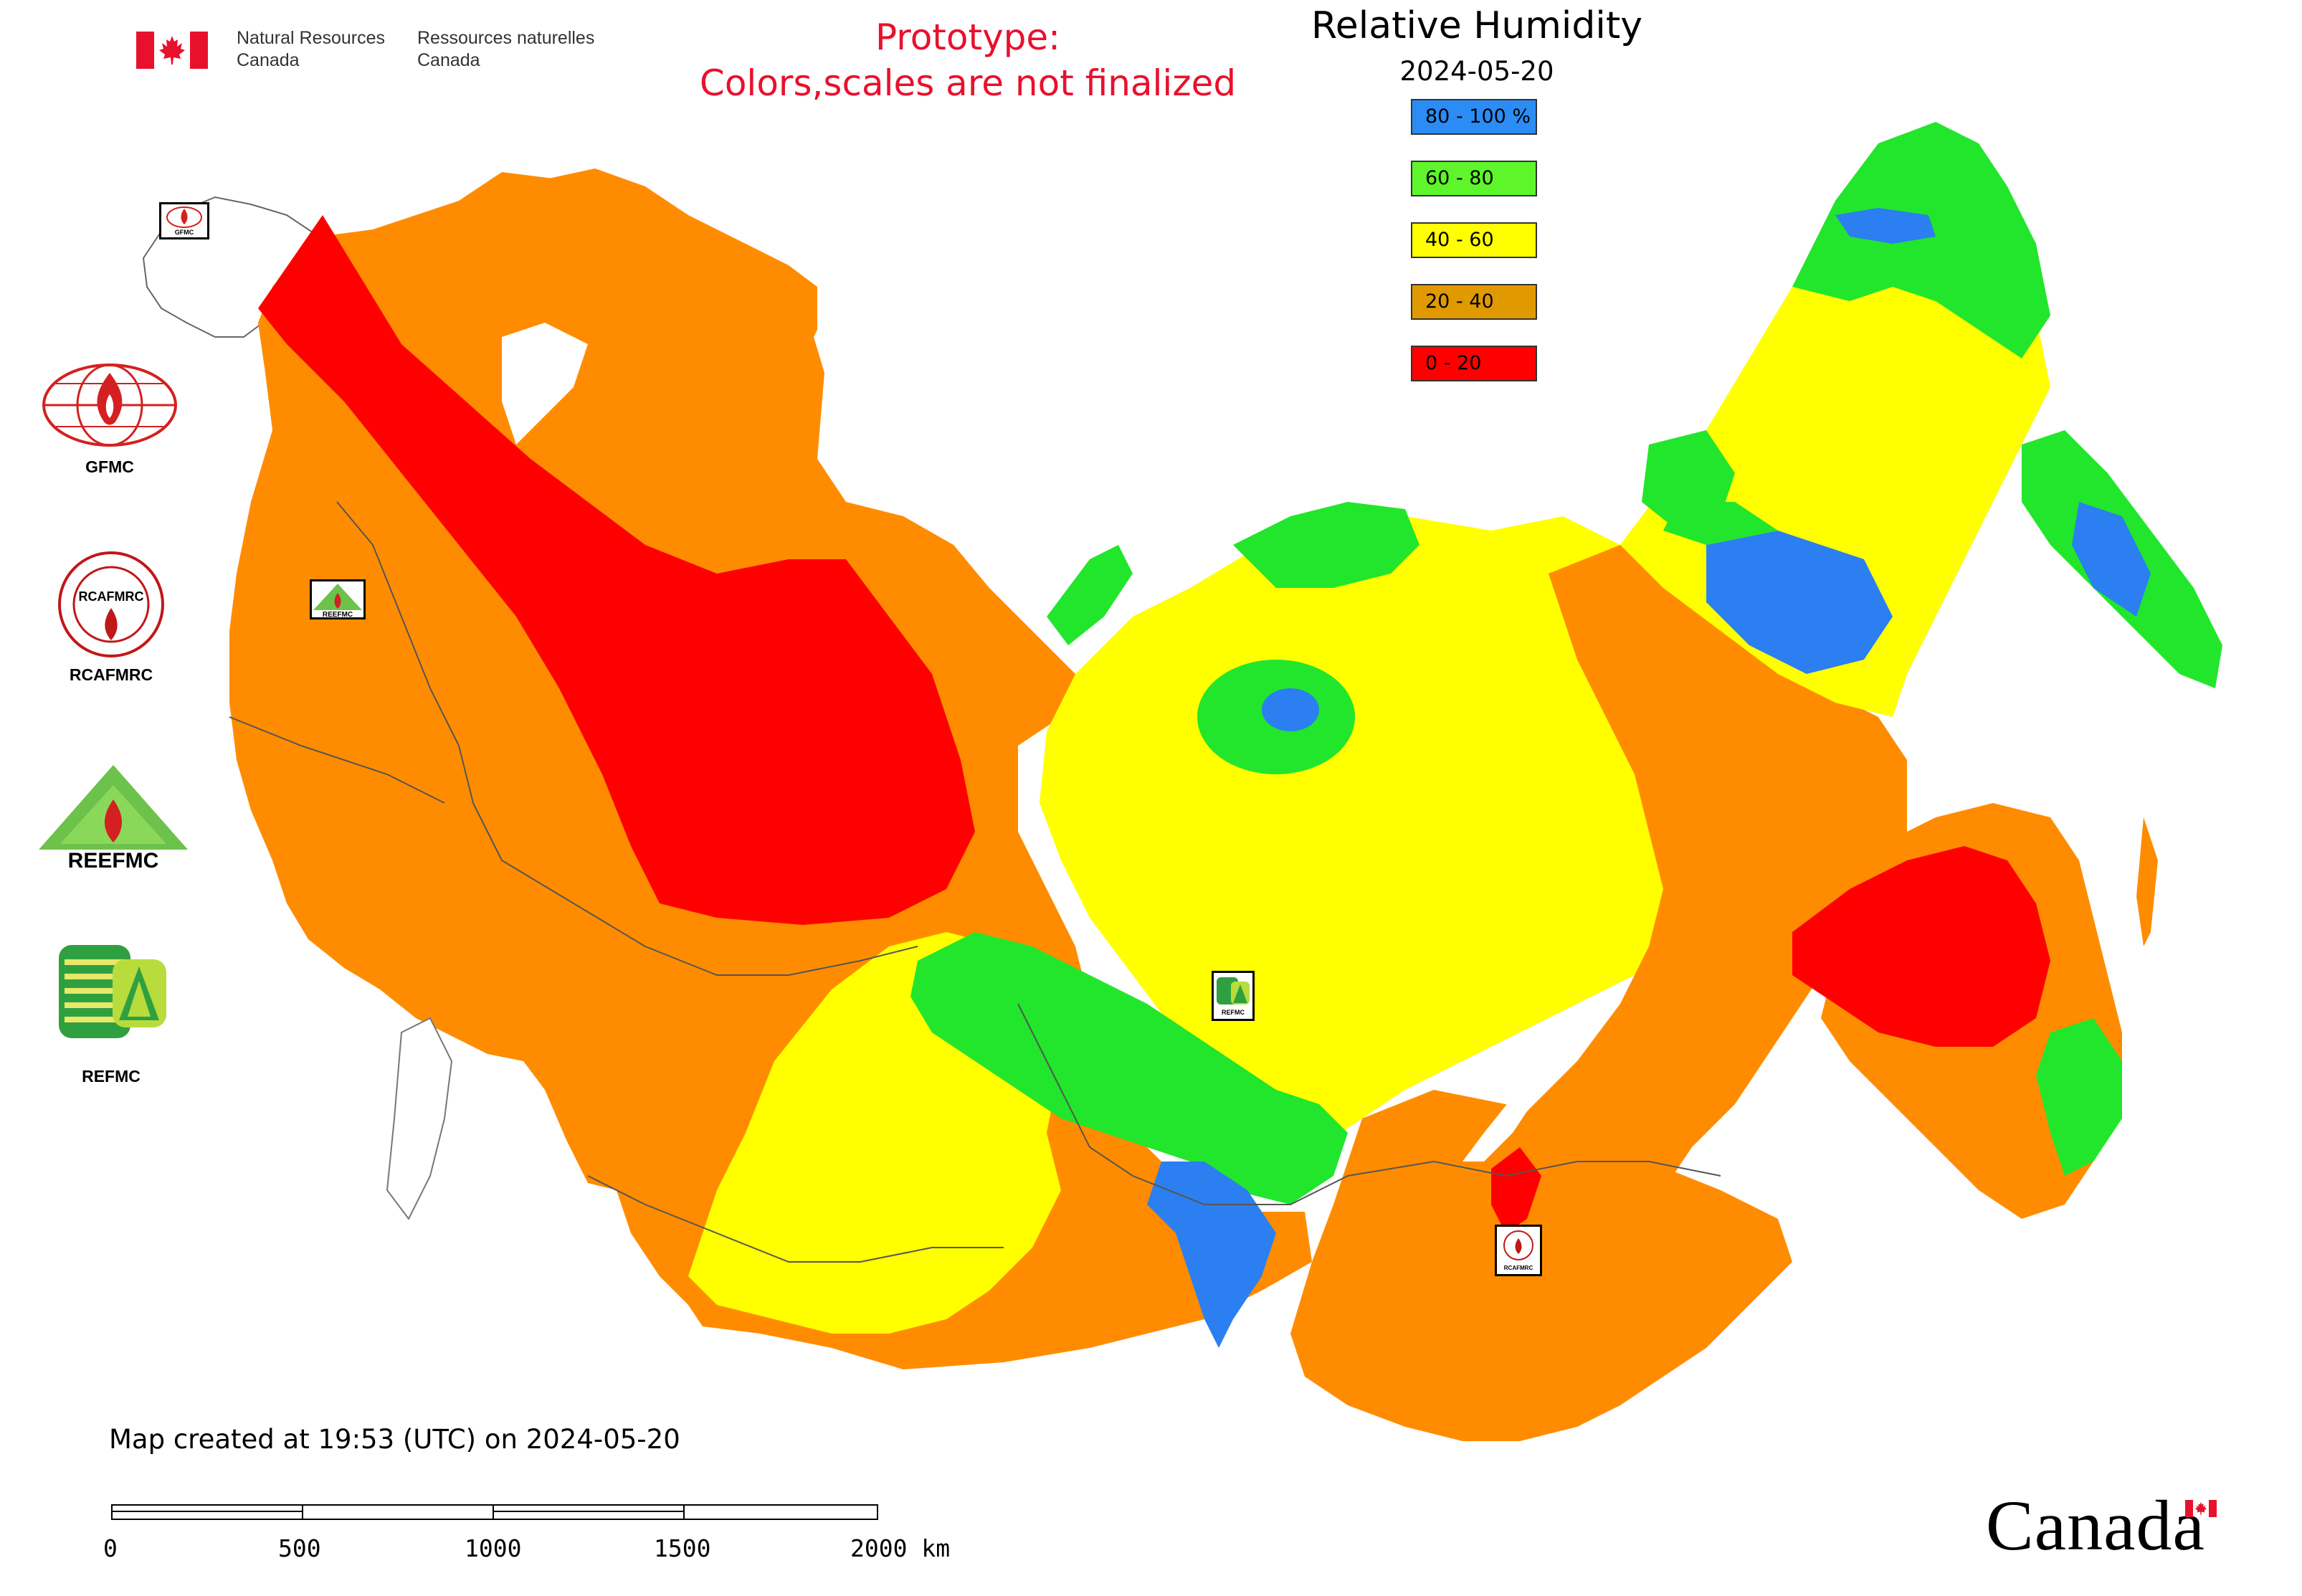 The width and height of the screenshot is (2302, 1596). What do you see at coordinates (1885, 226) in the screenshot?
I see `region-ne-blue` at bounding box center [1885, 226].